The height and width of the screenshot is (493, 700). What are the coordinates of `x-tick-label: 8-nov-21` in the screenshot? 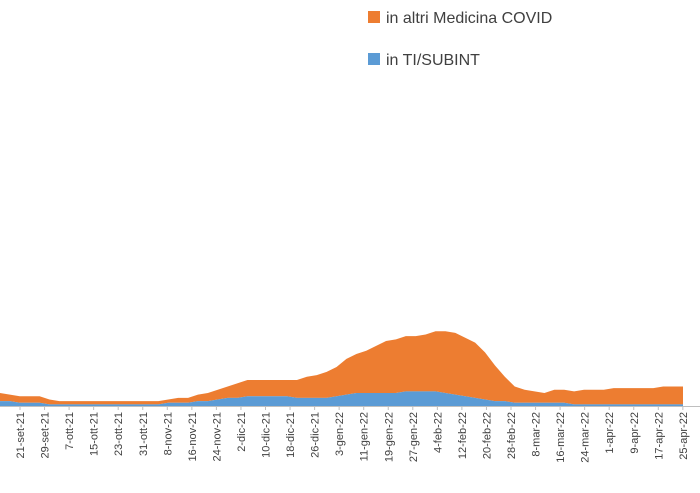 It's located at (168, 433).